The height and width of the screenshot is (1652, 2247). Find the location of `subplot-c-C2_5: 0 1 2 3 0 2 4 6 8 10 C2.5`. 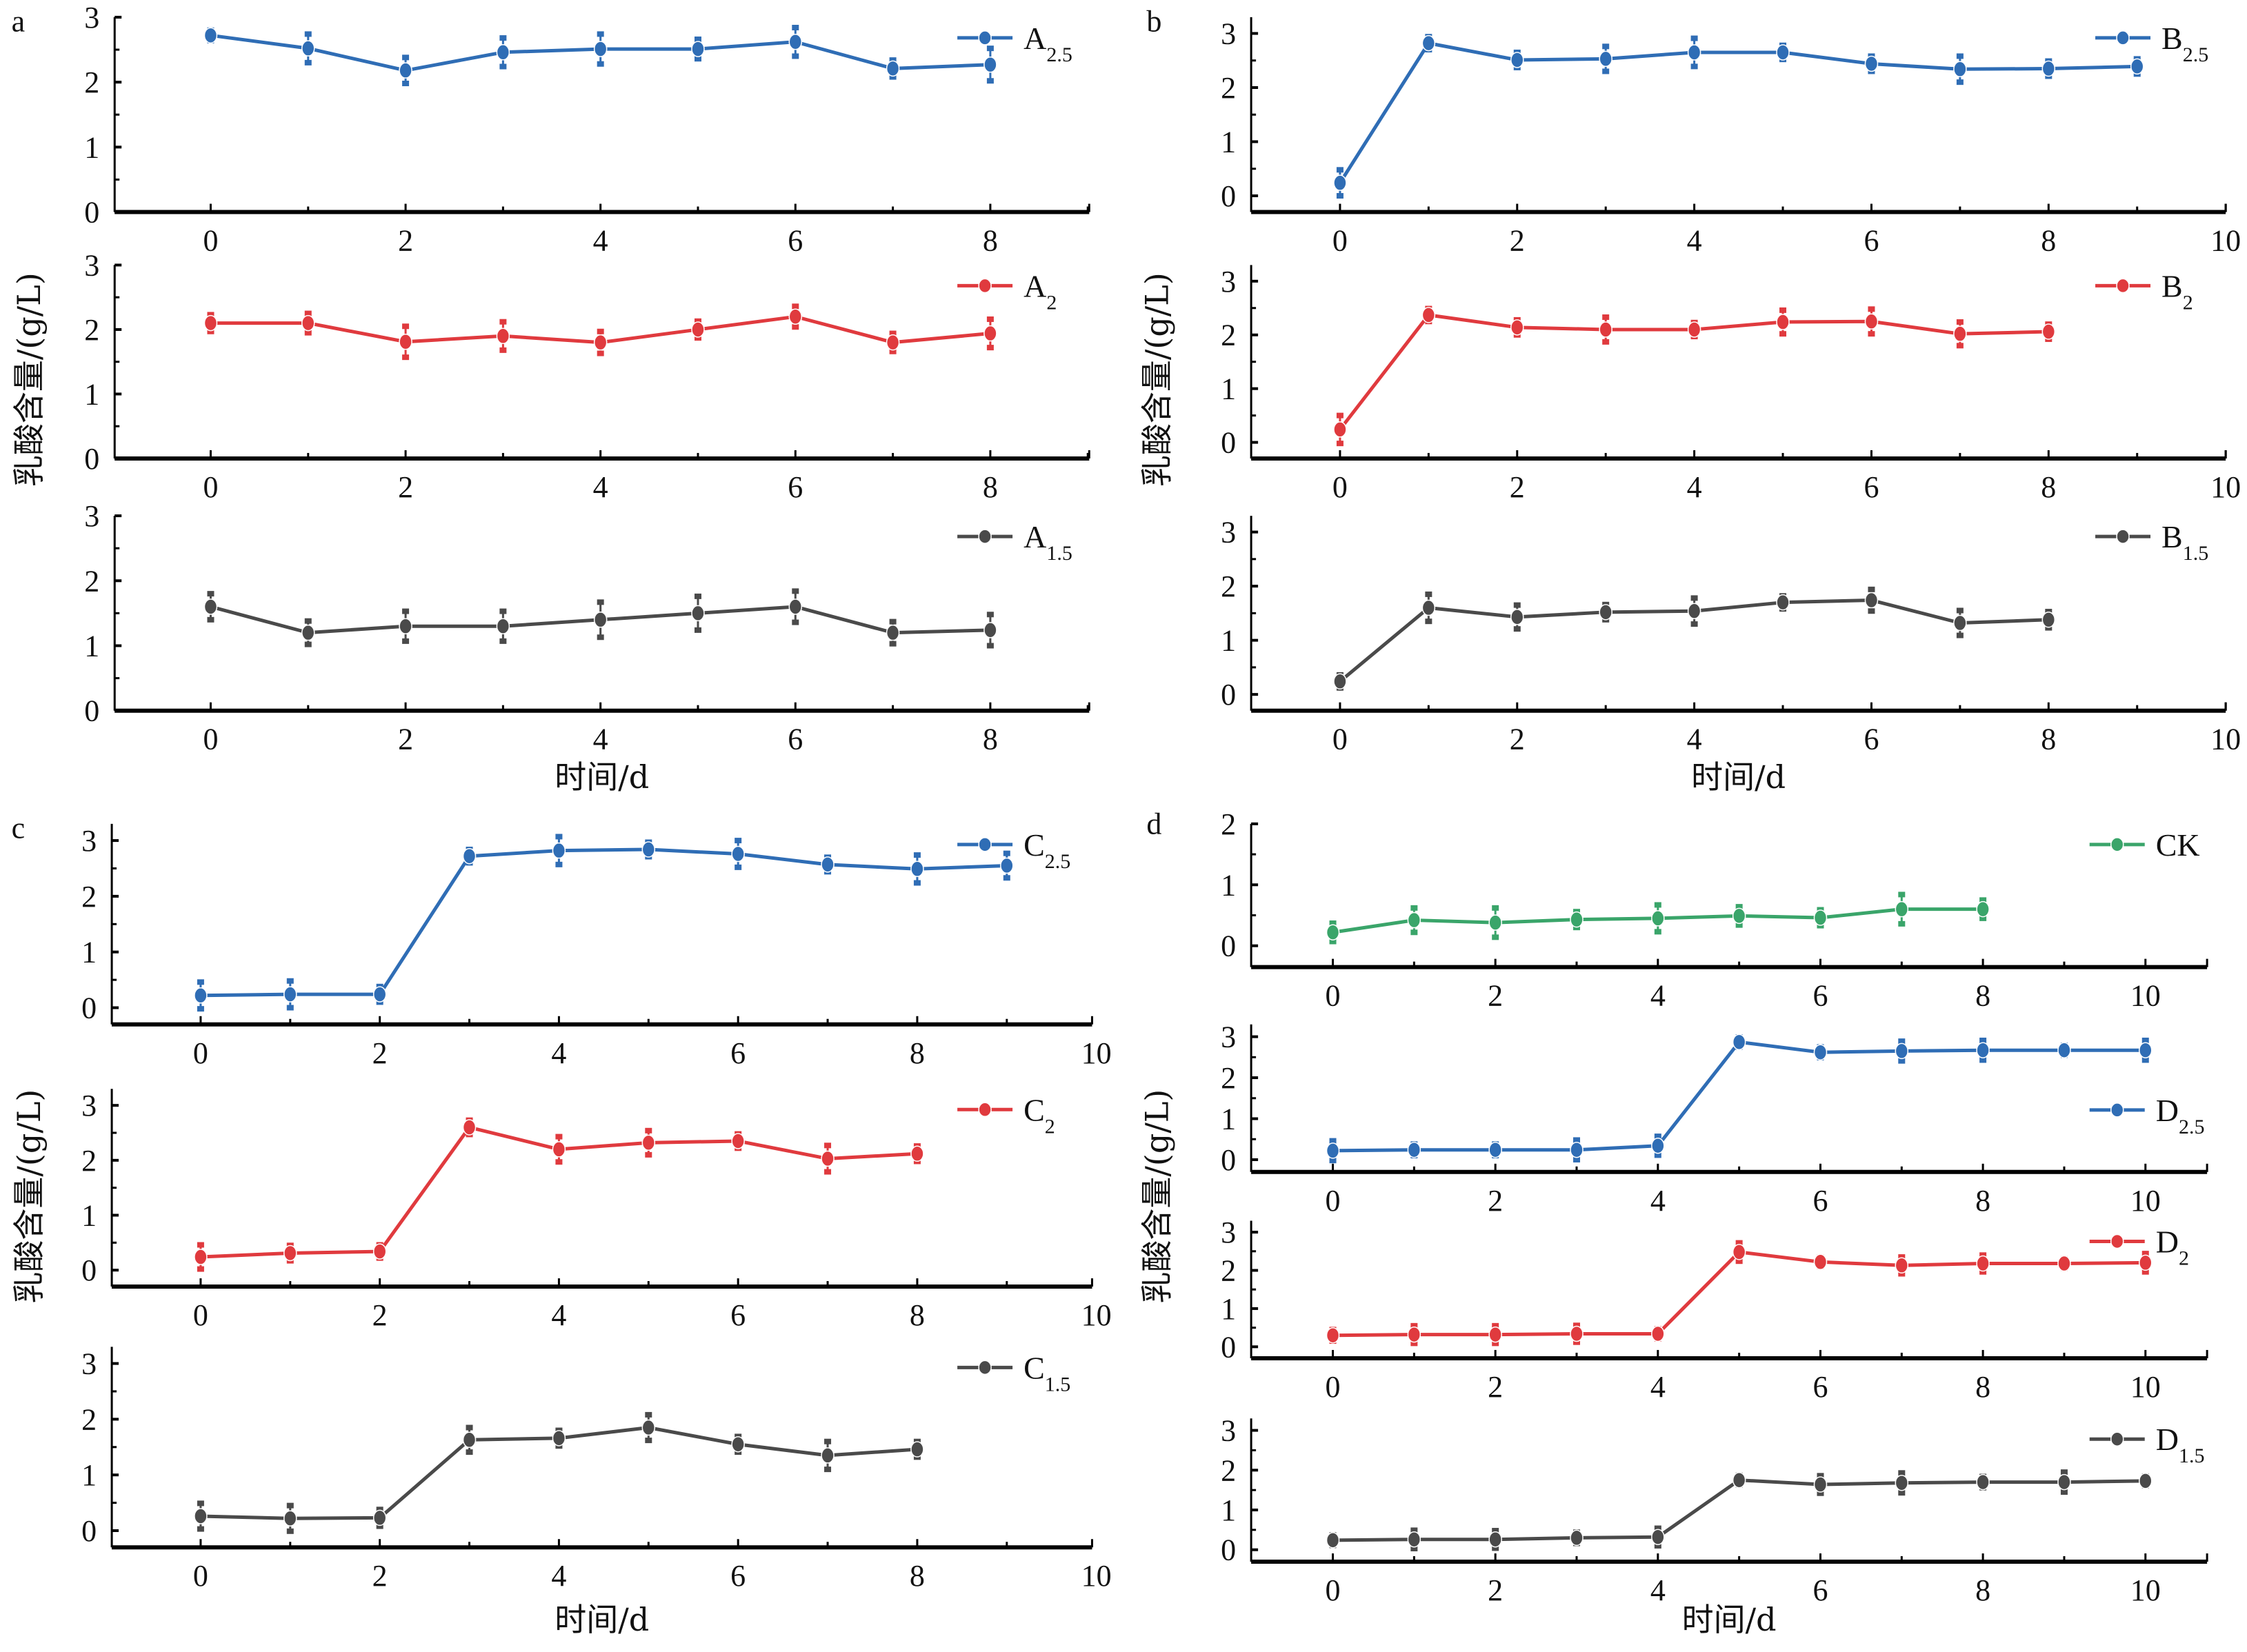

subplot-c-C2_5: 0 1 2 3 0 2 4 6 8 10 C2.5 is located at coordinates (596, 946).